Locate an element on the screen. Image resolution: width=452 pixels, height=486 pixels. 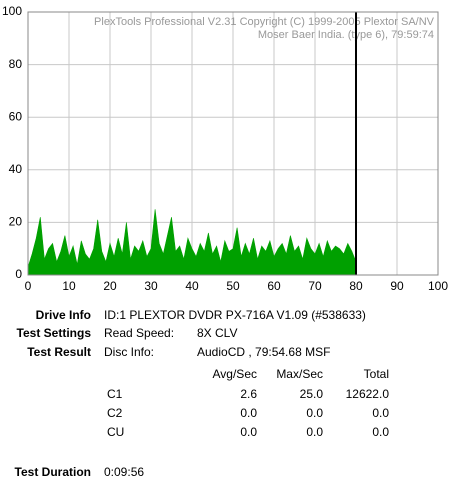
y-tick-label: 40 is located at coordinates (16, 169).